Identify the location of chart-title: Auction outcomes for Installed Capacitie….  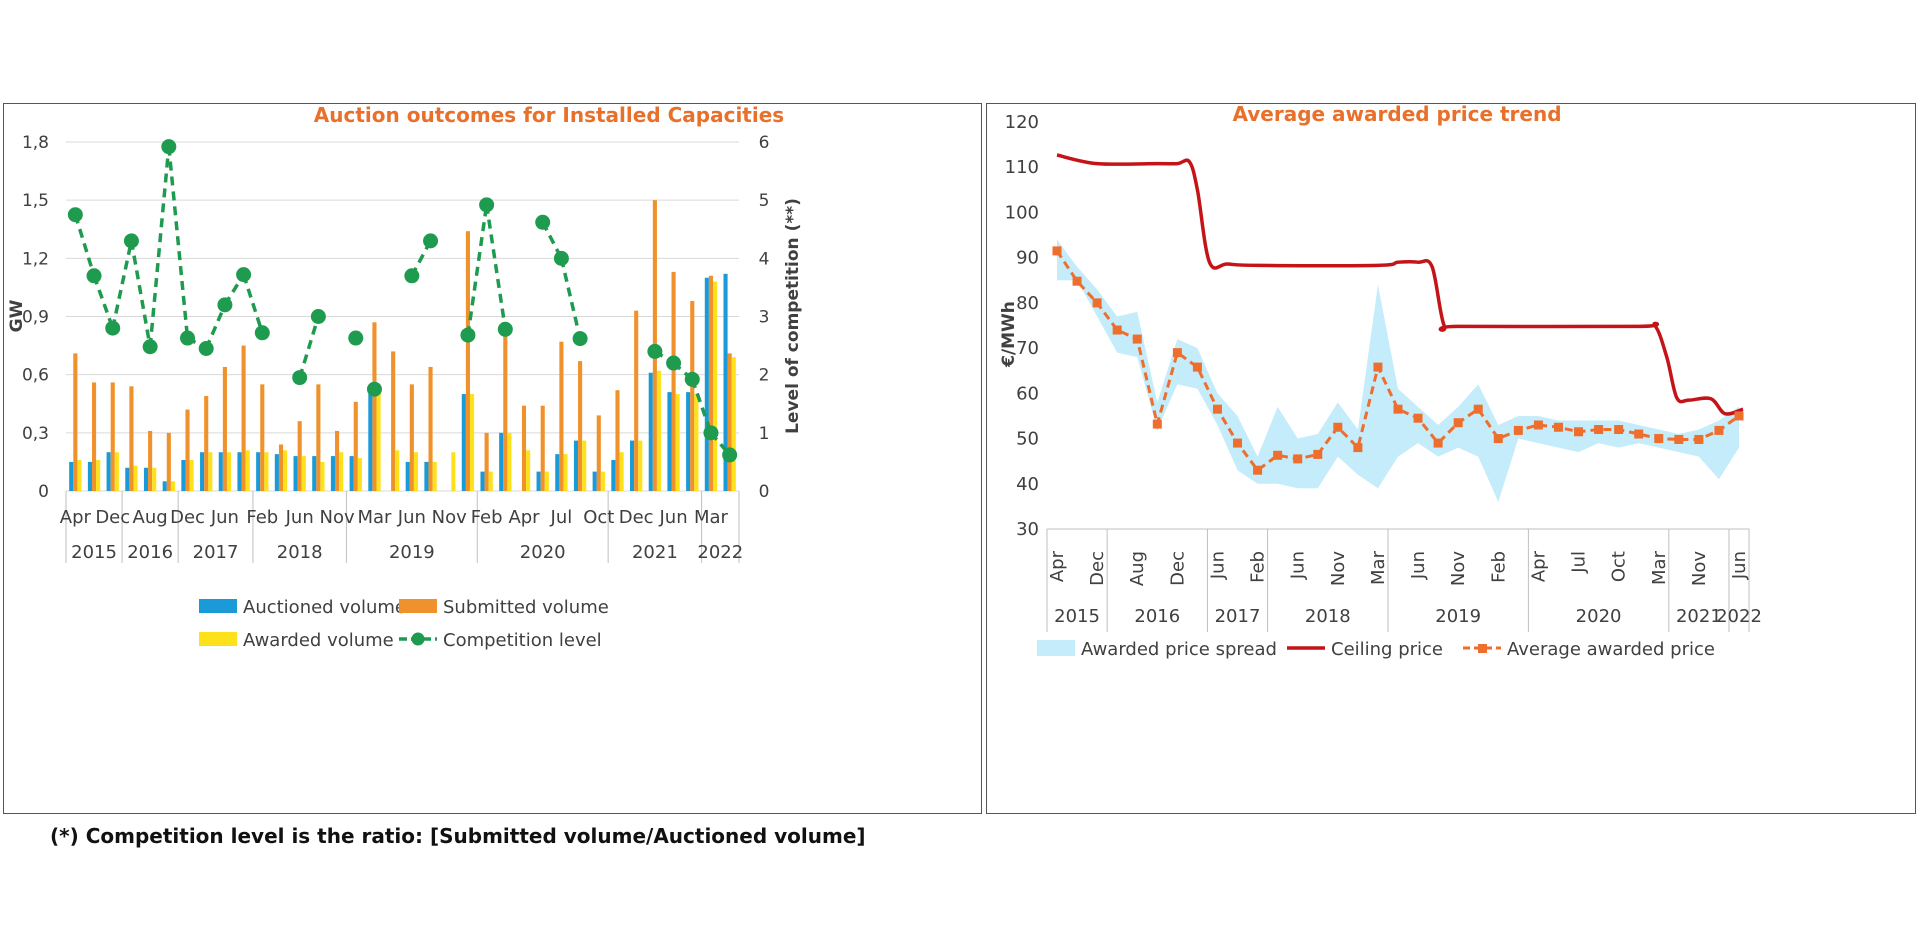
(549, 115).